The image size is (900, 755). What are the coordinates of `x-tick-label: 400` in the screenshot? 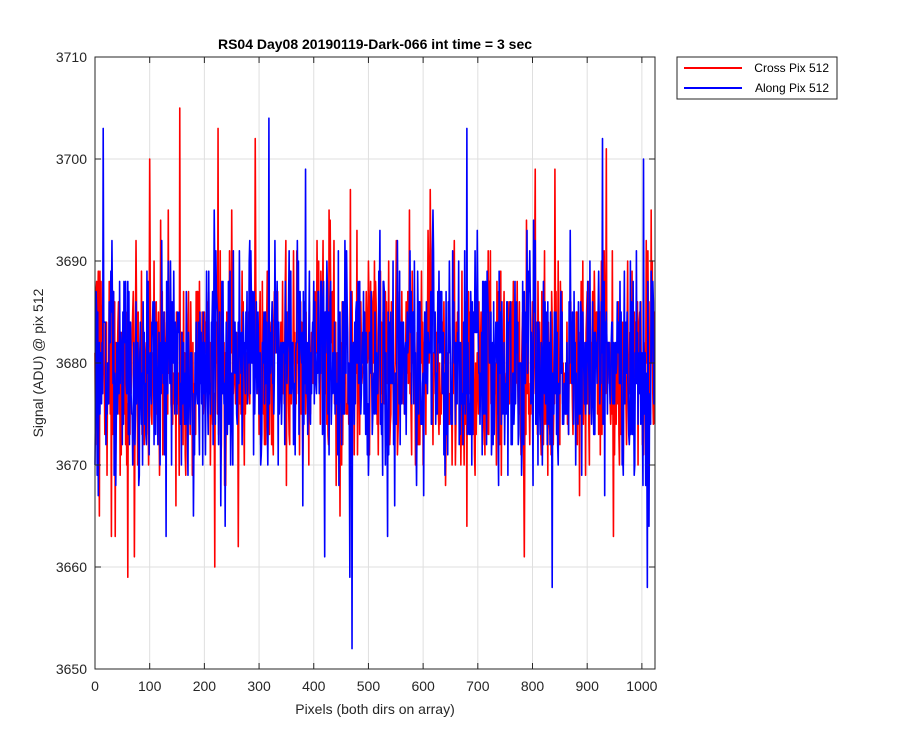 It's located at (314, 686).